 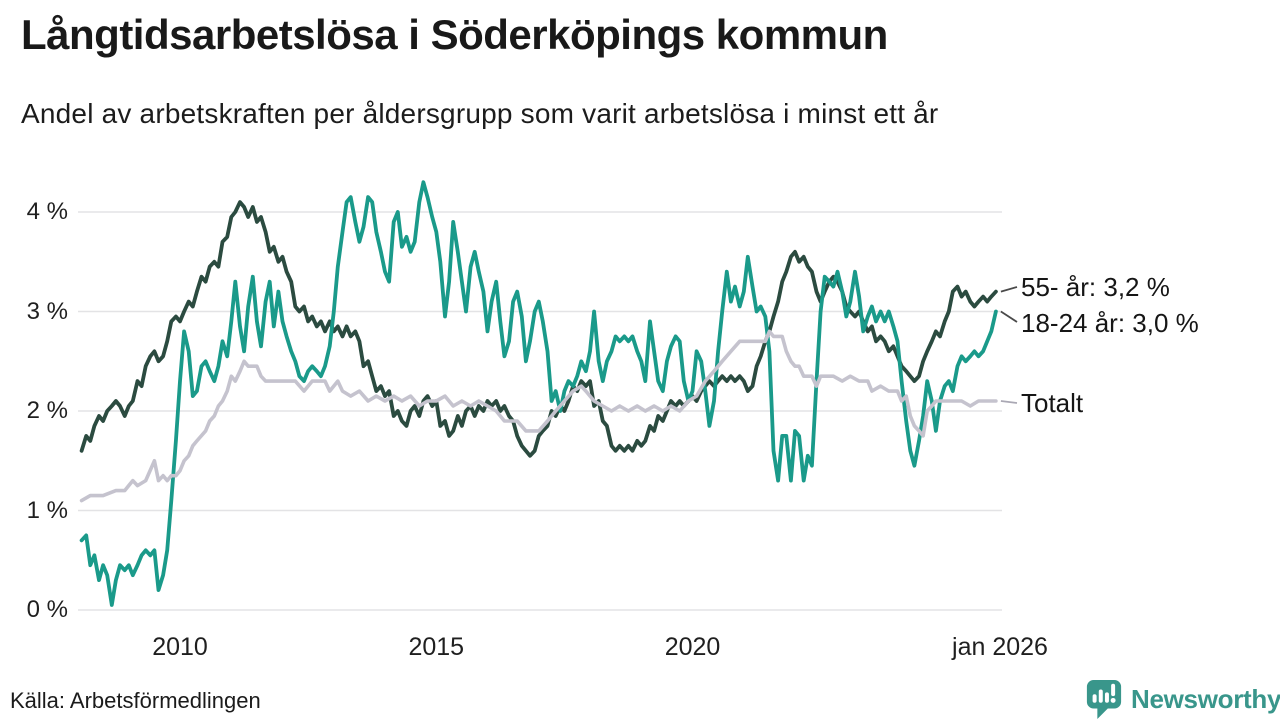 I want to click on newsworthy-wordmark: Newsworthy, so click(x=1205, y=698).